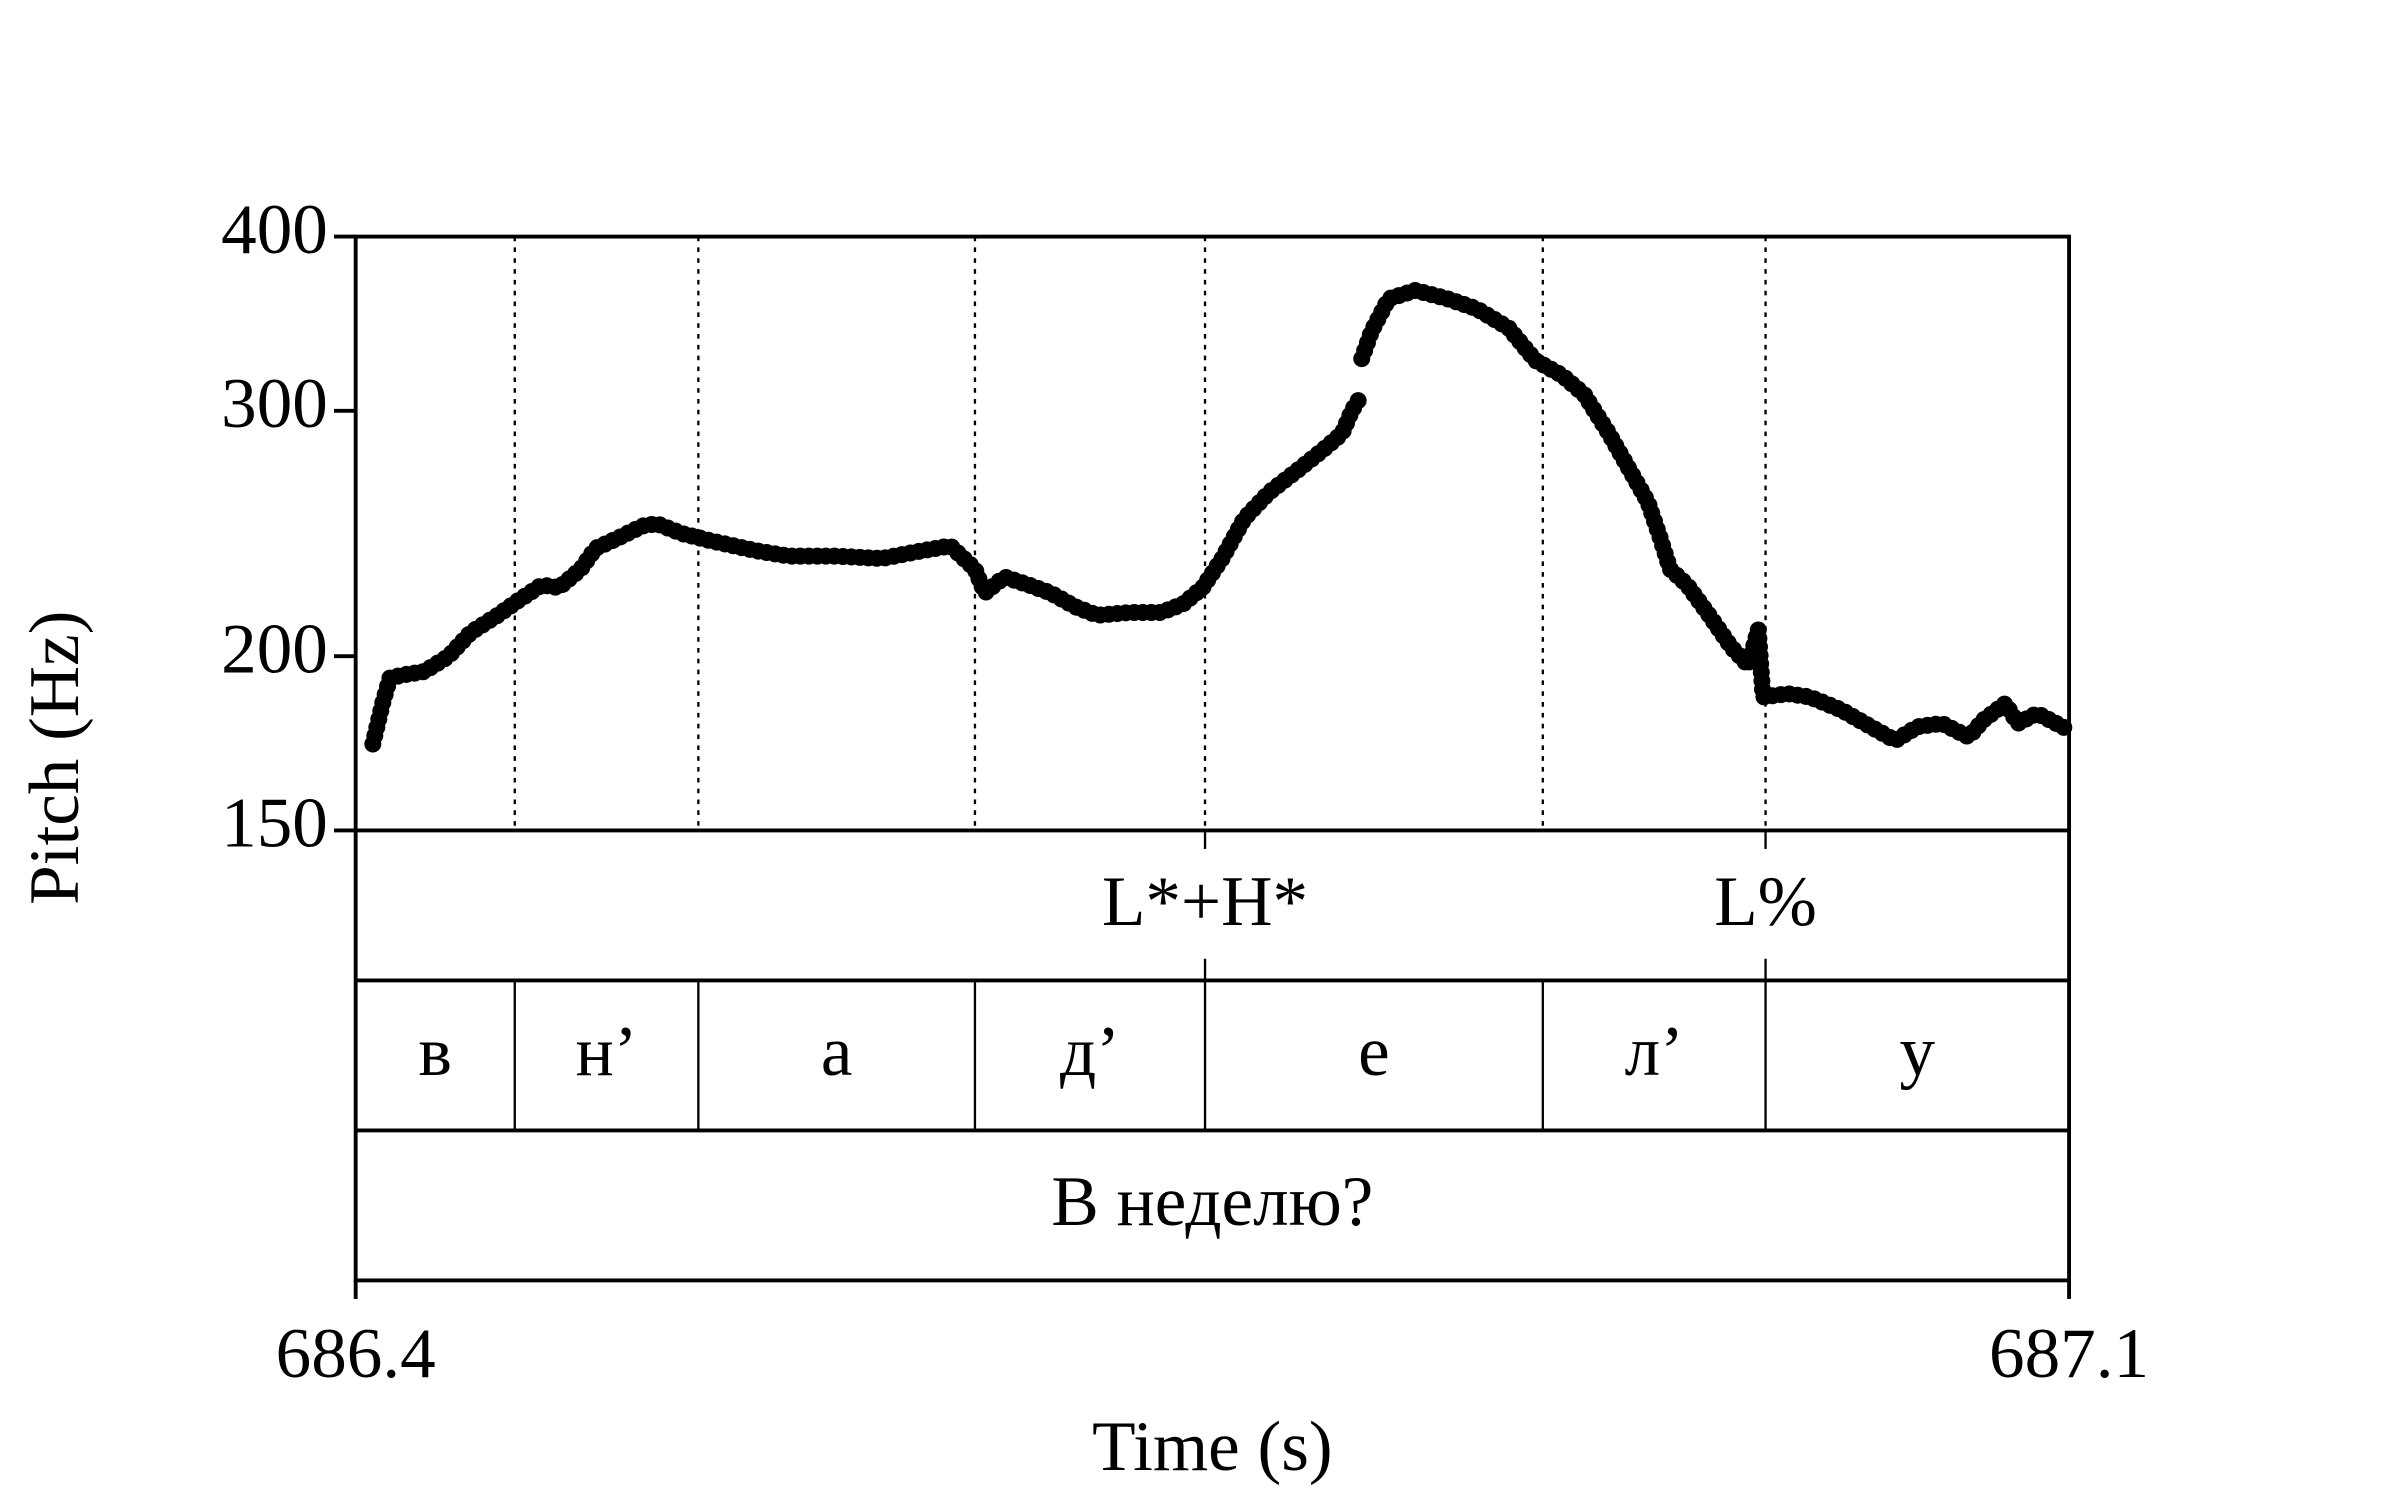  What do you see at coordinates (1765, 902) in the screenshot?
I see `point-label: L%` at bounding box center [1765, 902].